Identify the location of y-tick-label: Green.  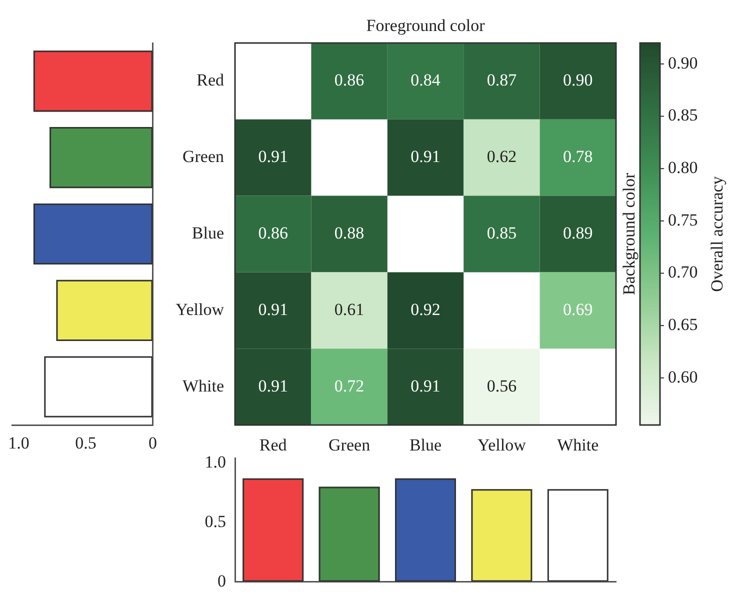
(203, 156).